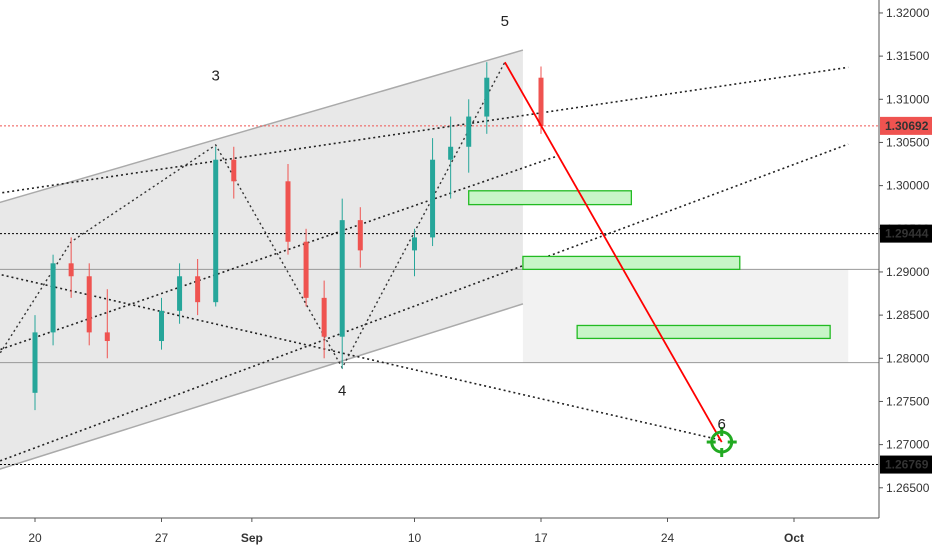 The image size is (932, 550). What do you see at coordinates (908, 272) in the screenshot?
I see `y-tick-label: 1.29000` at bounding box center [908, 272].